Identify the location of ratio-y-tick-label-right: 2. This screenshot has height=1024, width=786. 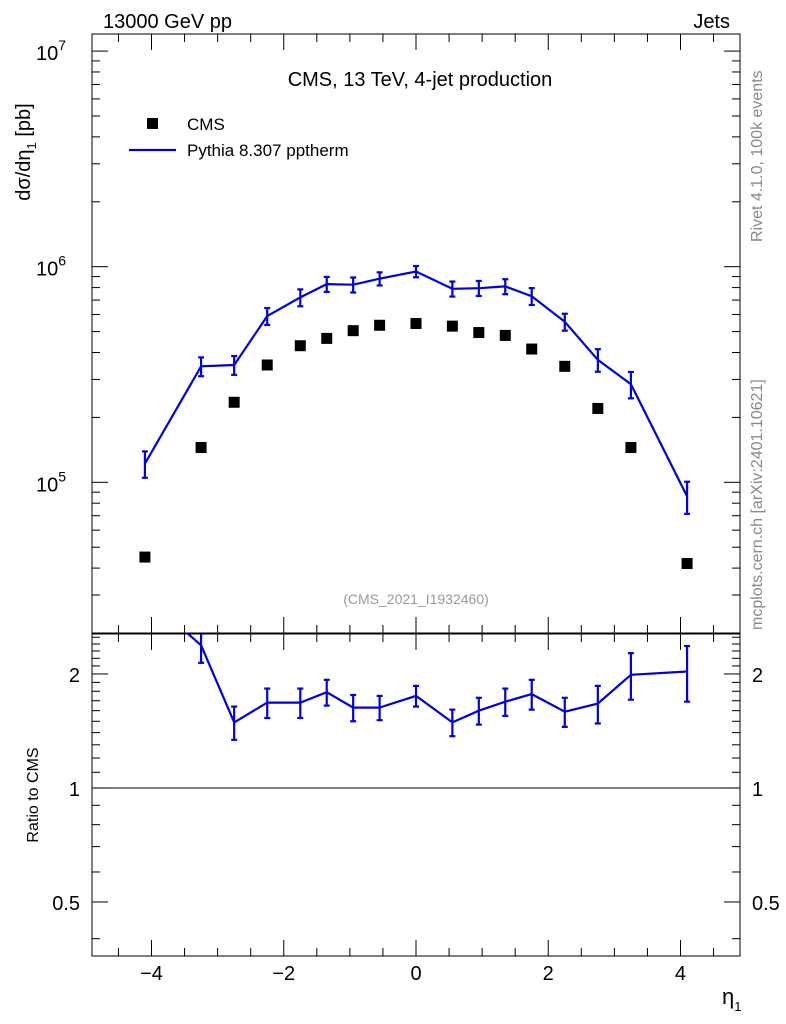
(757, 676).